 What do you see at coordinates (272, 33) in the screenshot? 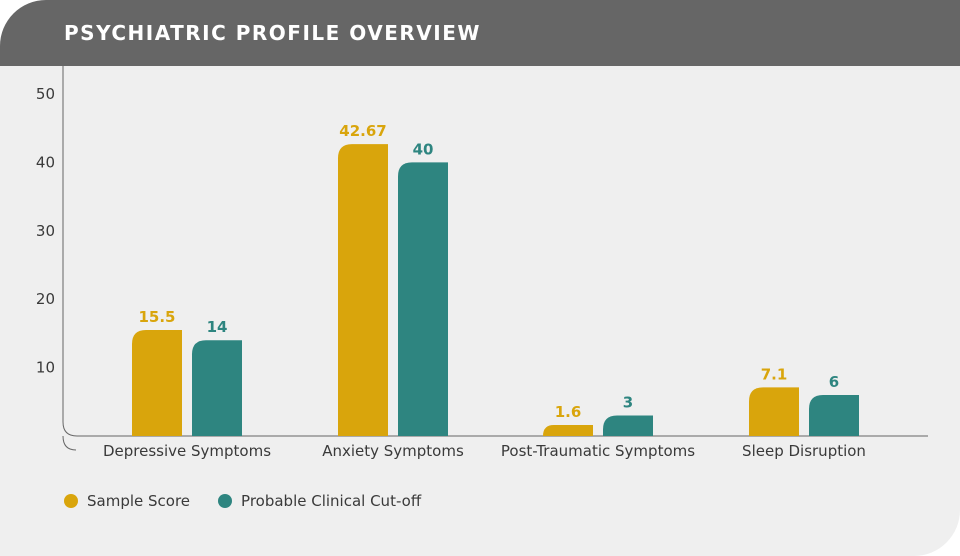
I see `chart-title: PSYCHIATRIC PROFILE OVERVIEW` at bounding box center [272, 33].